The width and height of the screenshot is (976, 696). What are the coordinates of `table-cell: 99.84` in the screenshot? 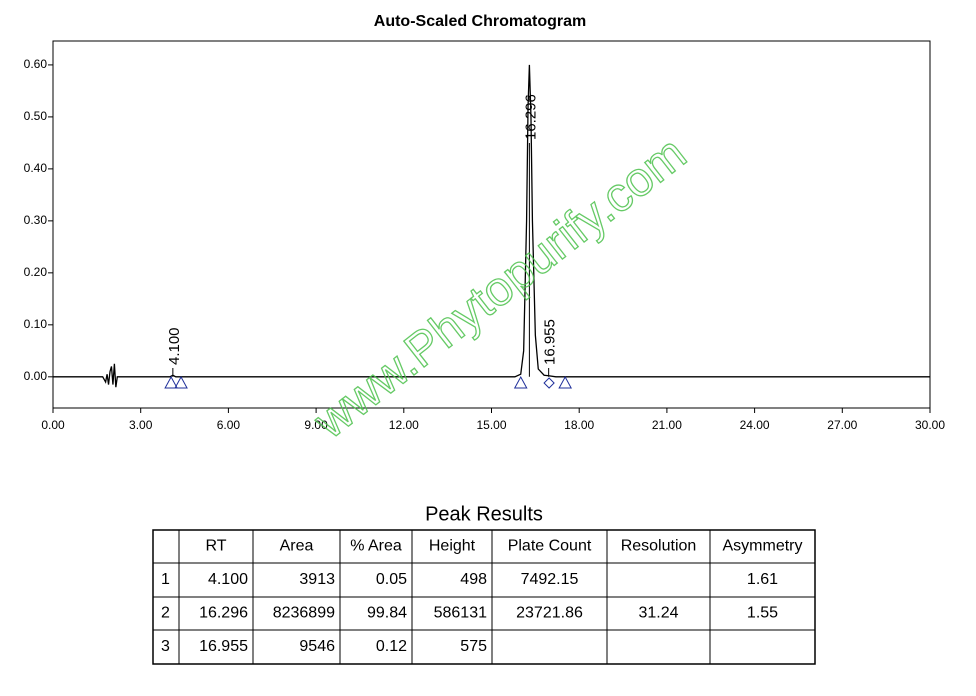 It's located at (387, 613).